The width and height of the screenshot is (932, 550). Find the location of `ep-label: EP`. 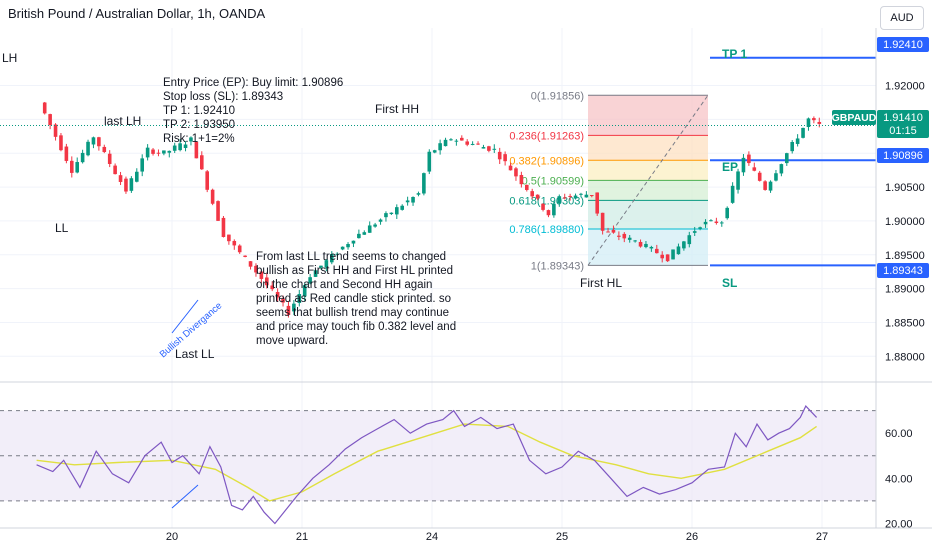

ep-label: EP is located at coordinates (730, 167).